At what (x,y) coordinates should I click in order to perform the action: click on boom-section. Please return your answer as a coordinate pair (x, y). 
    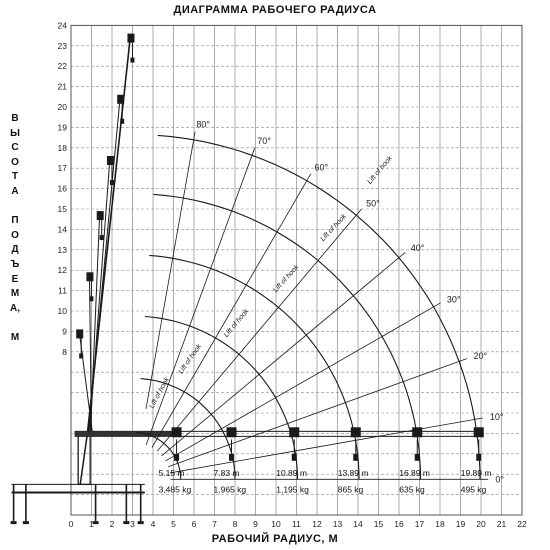
    Looking at the image, I should click on (95, 323).